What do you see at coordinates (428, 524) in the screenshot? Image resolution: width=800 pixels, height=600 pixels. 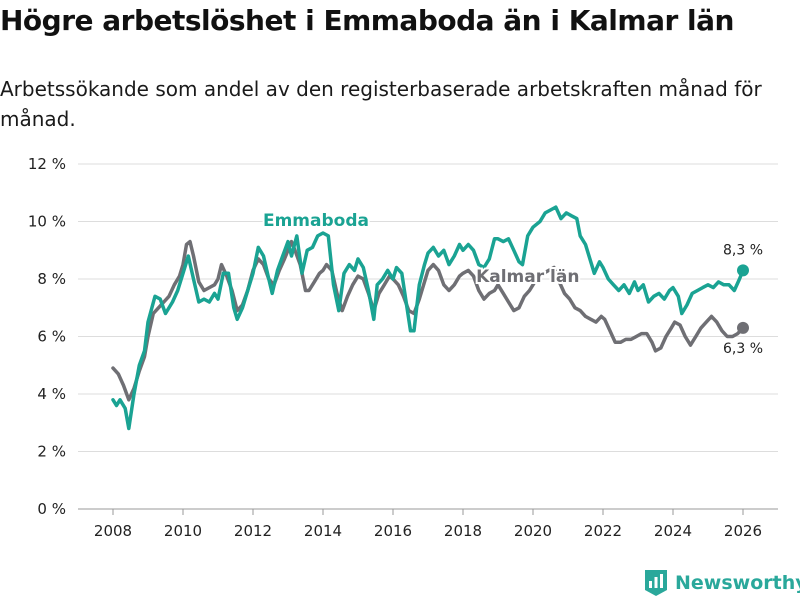 I see `x-axis: 2008 2010 2012 2014 2016 2018 2020 2022 2024 2026` at bounding box center [428, 524].